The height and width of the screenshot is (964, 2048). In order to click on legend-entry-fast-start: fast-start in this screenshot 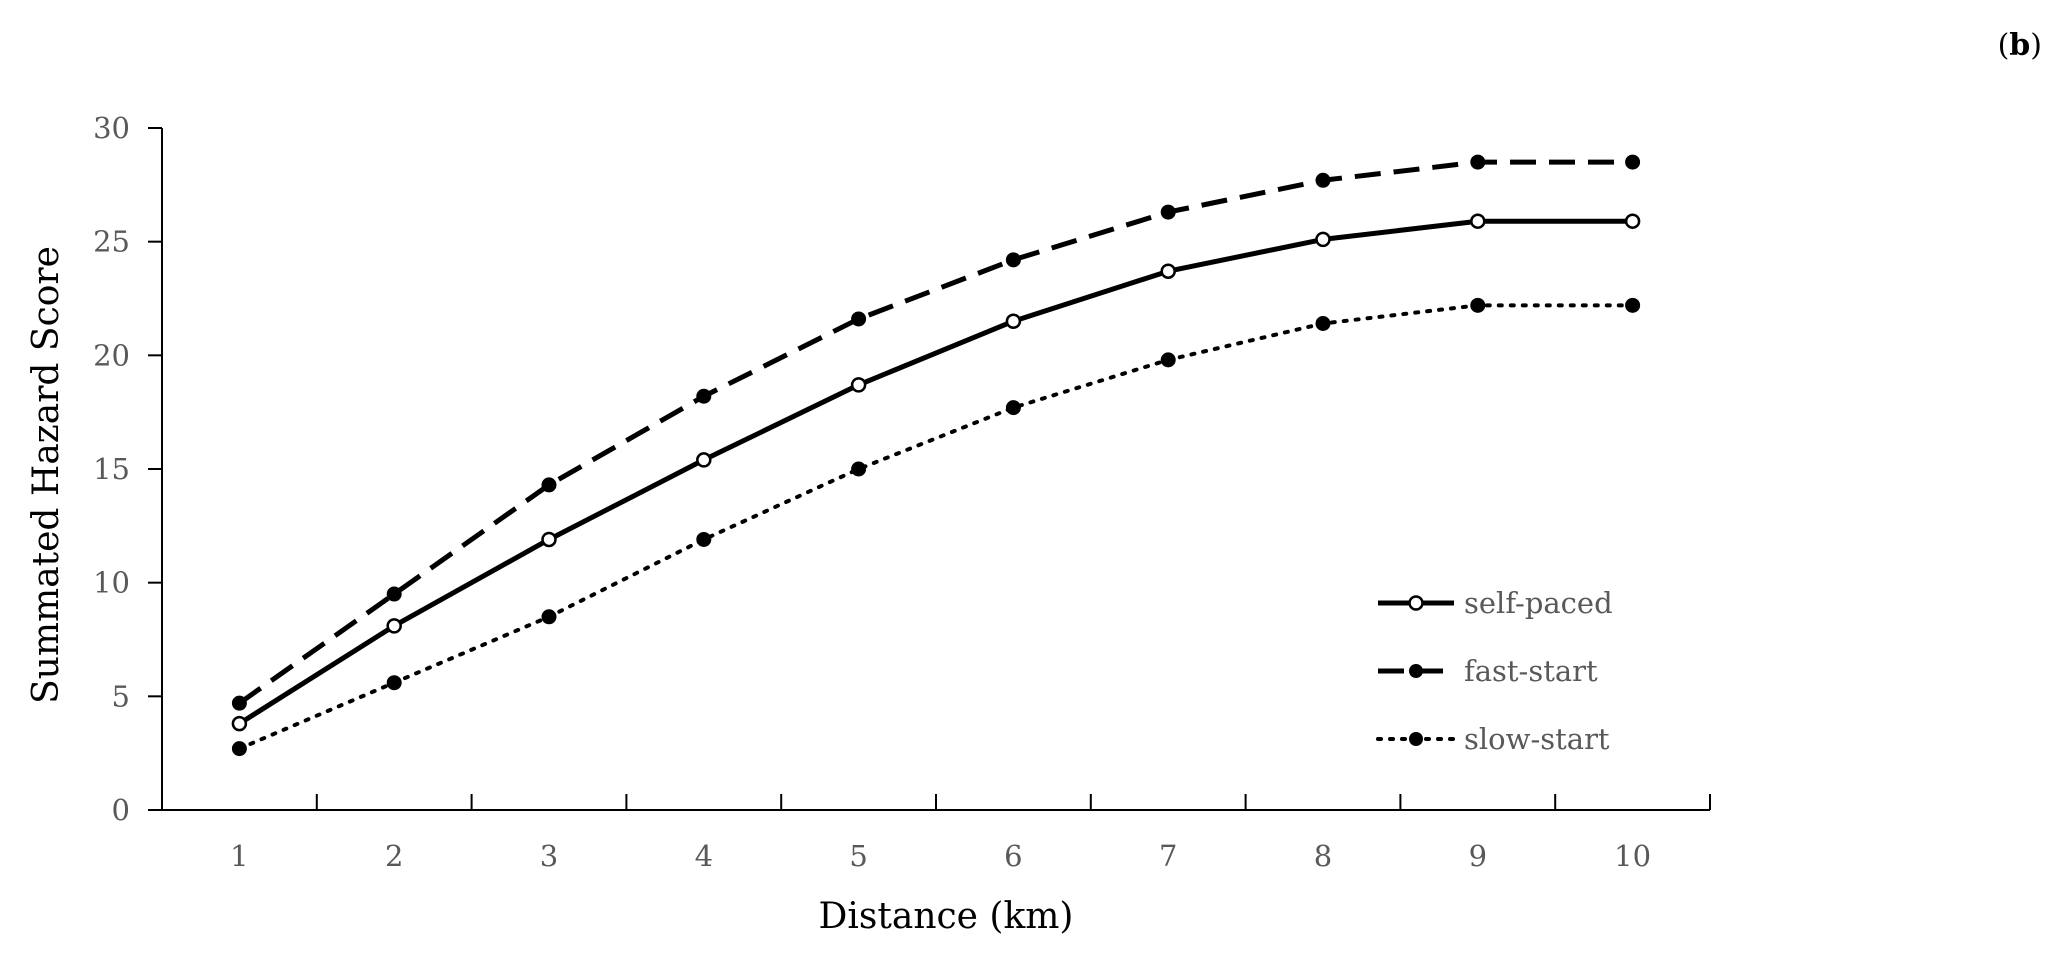, I will do `click(1488, 671)`.